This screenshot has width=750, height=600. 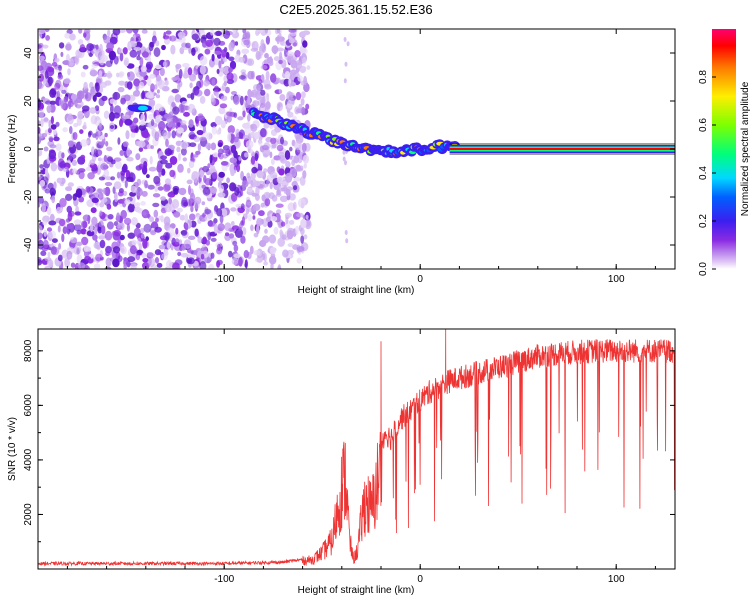 I want to click on figure-title: C2E5.2025.361.15.52.E36, so click(x=355, y=9).